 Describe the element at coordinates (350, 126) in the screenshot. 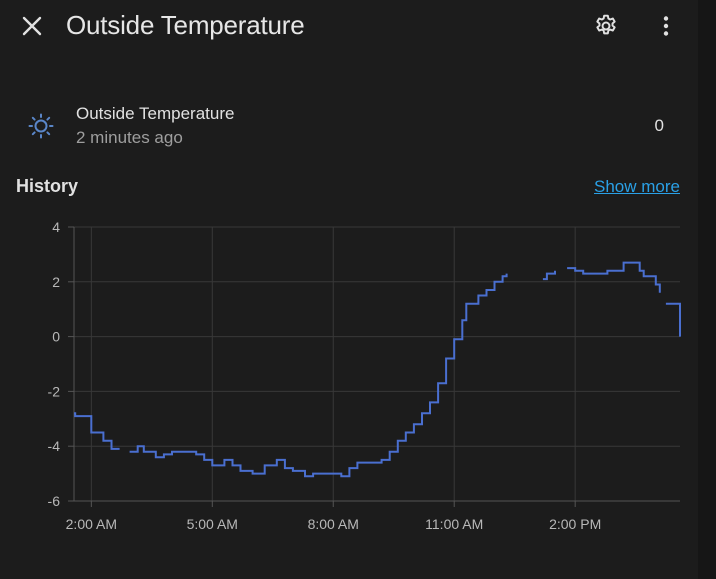

I see `entity-row: Outside Temperature 2 minutes ago 0` at that location.